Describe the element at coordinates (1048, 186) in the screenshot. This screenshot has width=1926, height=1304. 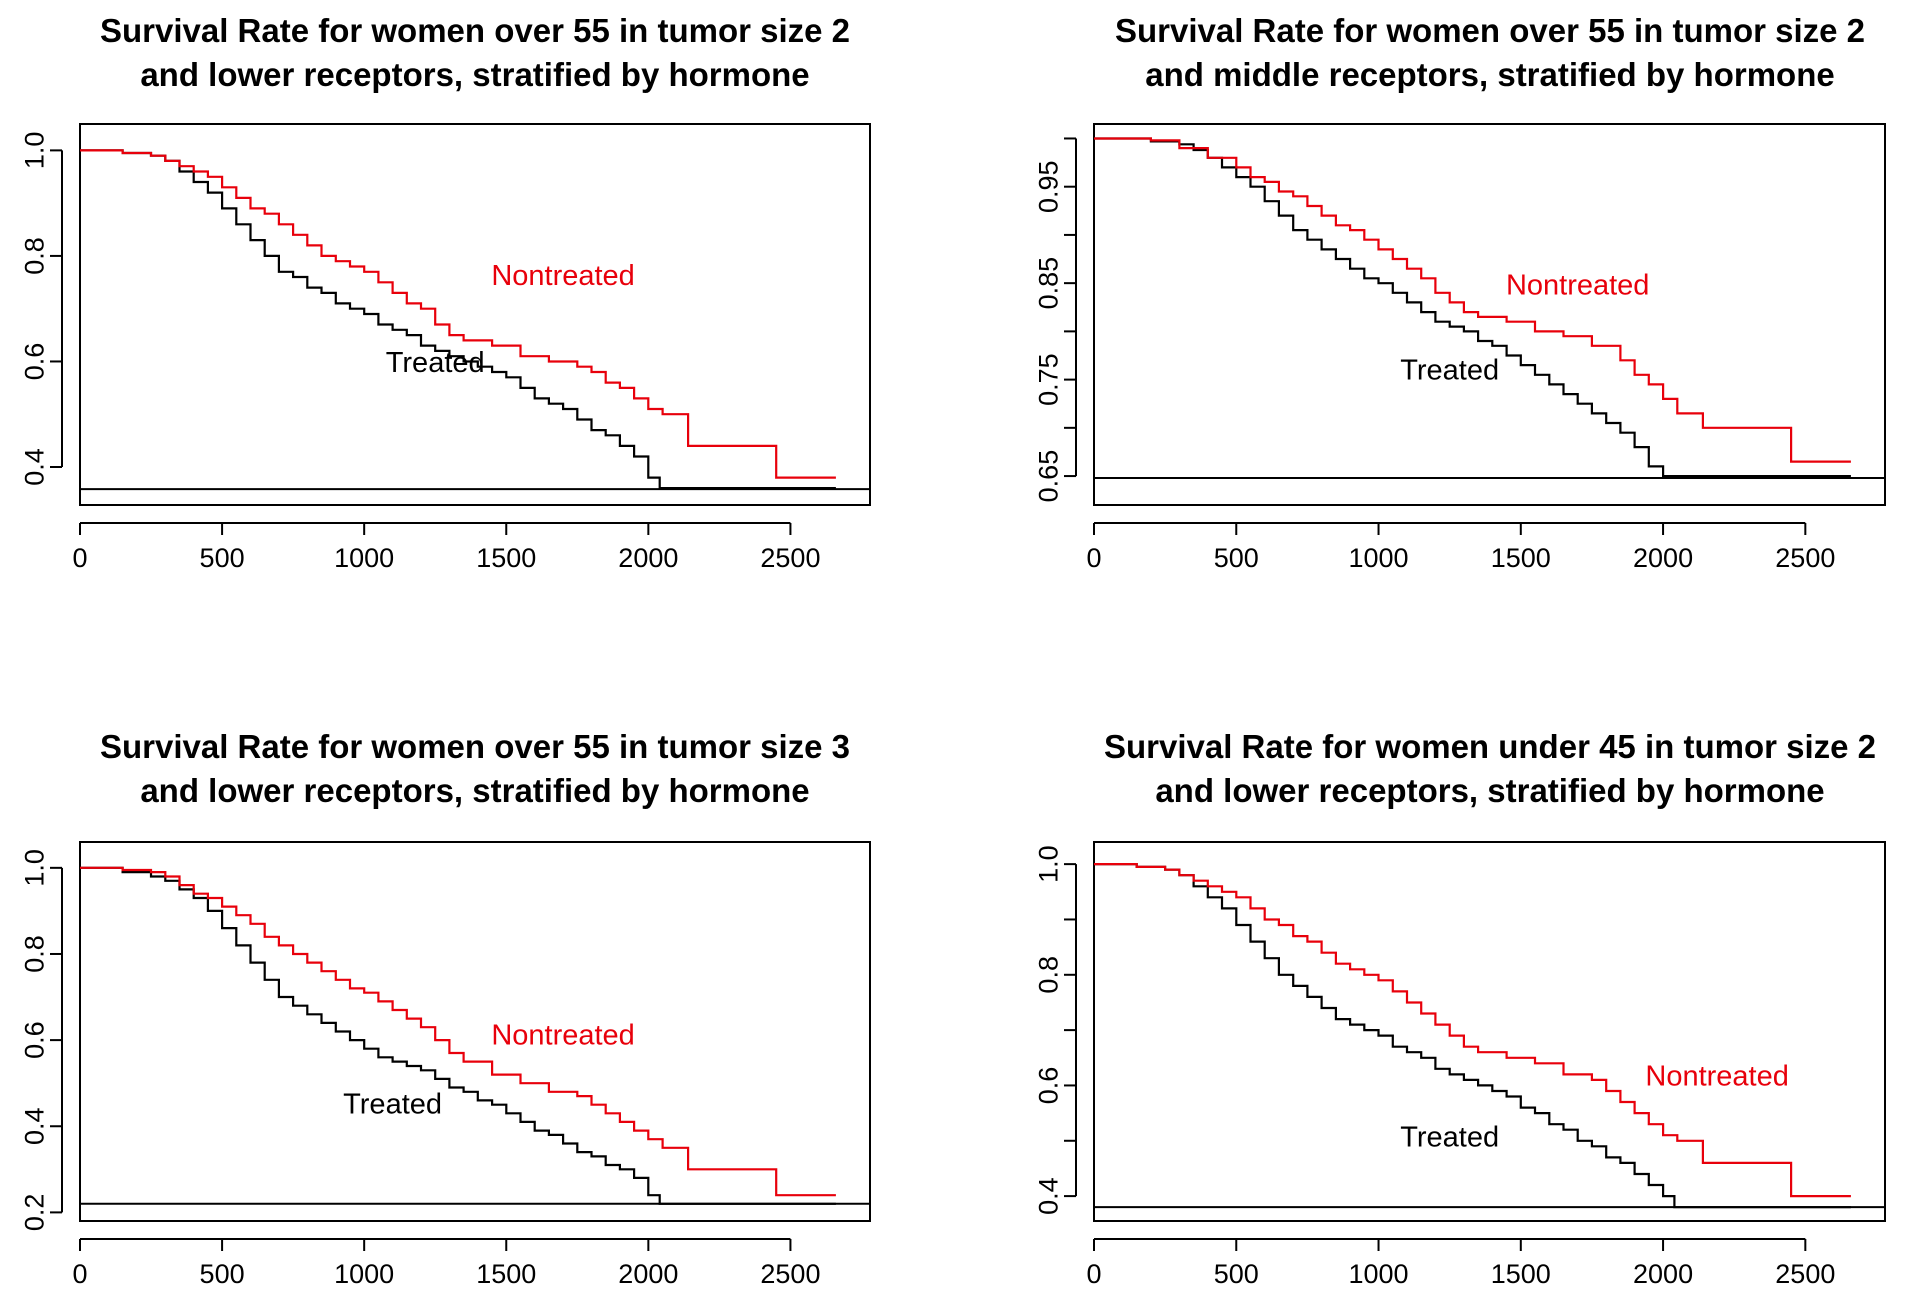
I see `y-tick-label: 0.95` at that location.